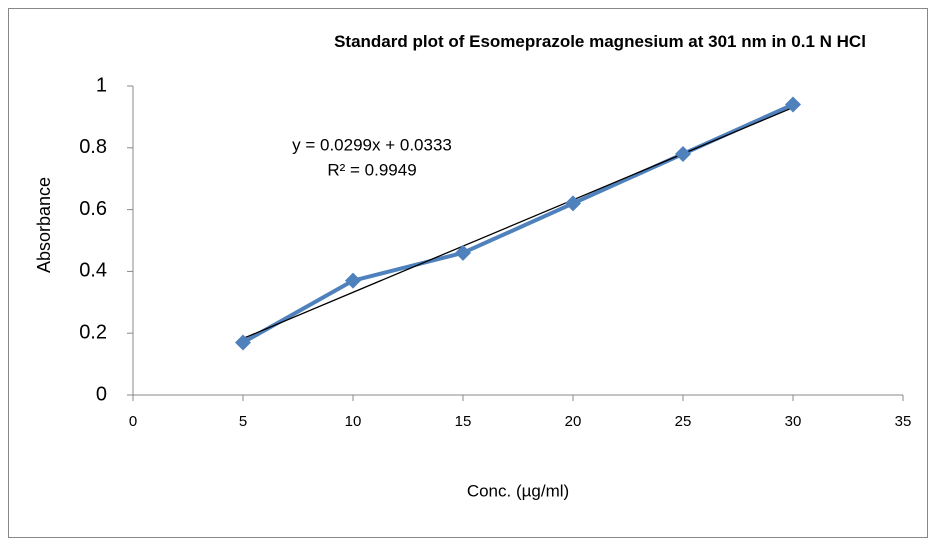  Describe the element at coordinates (371, 169) in the screenshot. I see `trend-r-squared: R² = 0.9949` at that location.